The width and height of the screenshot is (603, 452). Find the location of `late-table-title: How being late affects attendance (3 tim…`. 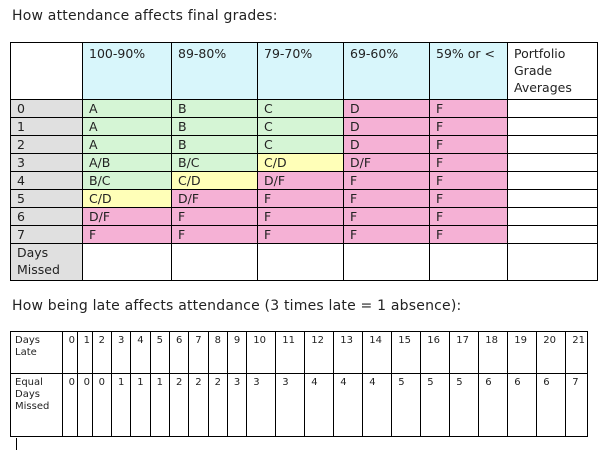

late-table-title: How being late affects attendance (3 tim… is located at coordinates (237, 306).